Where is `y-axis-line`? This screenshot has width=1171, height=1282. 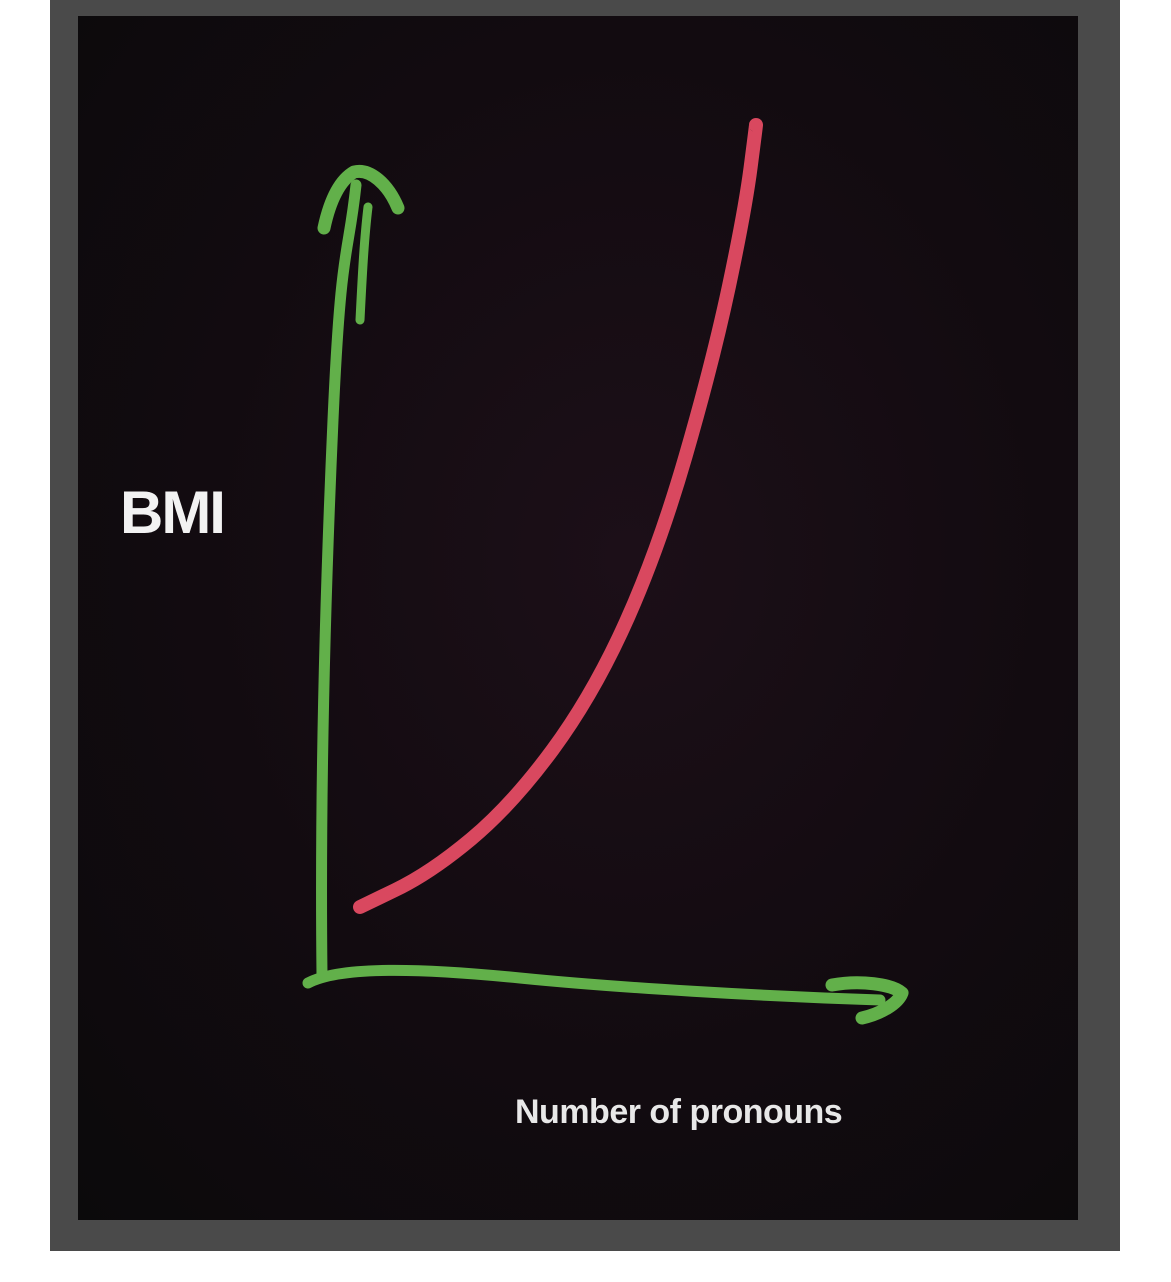
y-axis-line is located at coordinates (339, 580).